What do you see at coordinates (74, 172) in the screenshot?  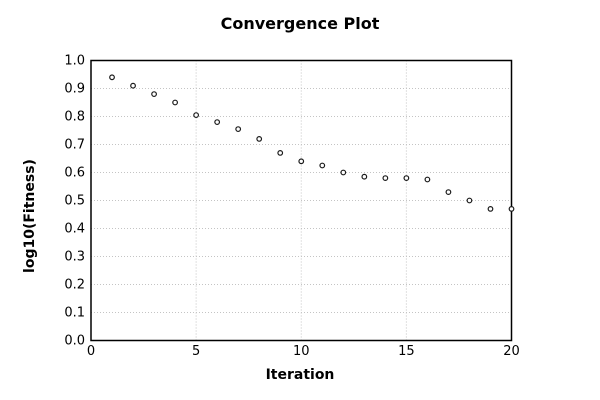 I see `y-tick-label: 0.6` at bounding box center [74, 172].